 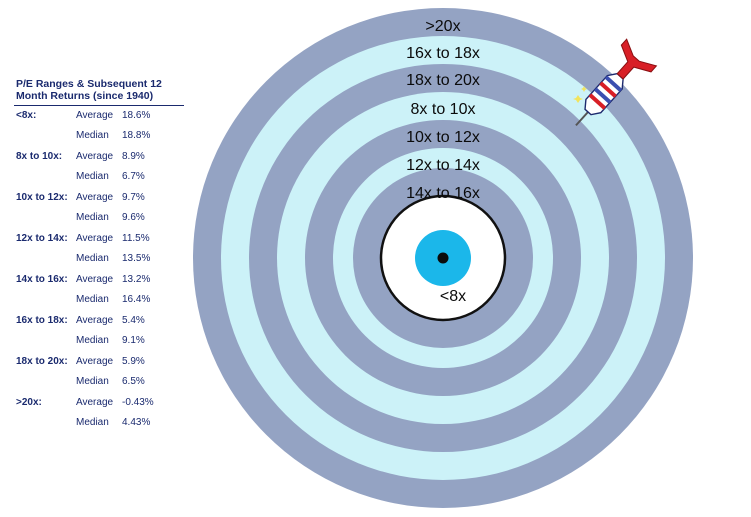 What do you see at coordinates (133, 361) in the screenshot?
I see `legend-average-value: 5.9%` at bounding box center [133, 361].